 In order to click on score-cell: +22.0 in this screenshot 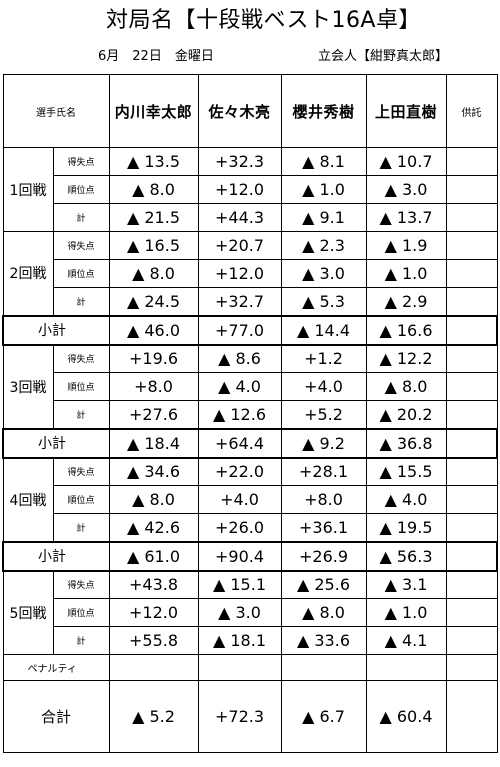, I will do `click(239, 471)`.